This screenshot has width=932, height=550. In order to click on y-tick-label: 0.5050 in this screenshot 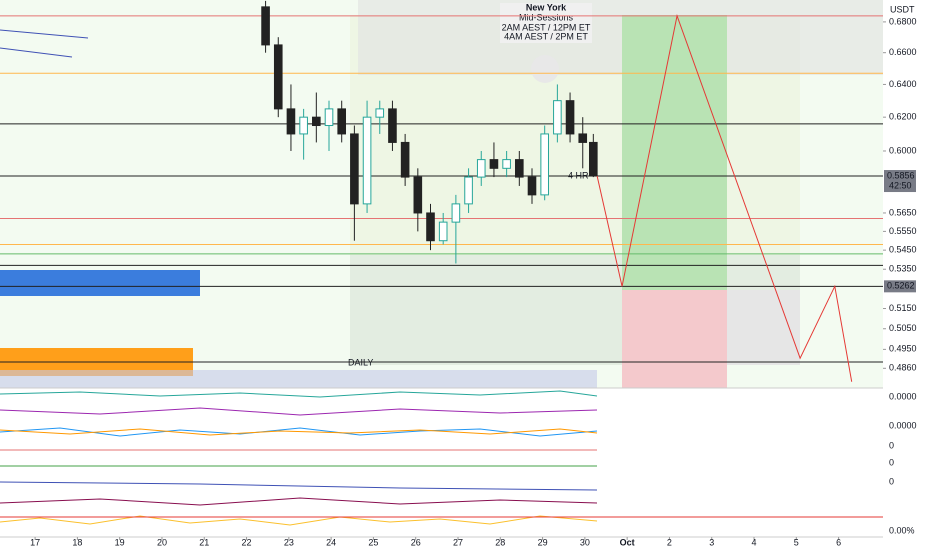, I will do `click(903, 328)`.